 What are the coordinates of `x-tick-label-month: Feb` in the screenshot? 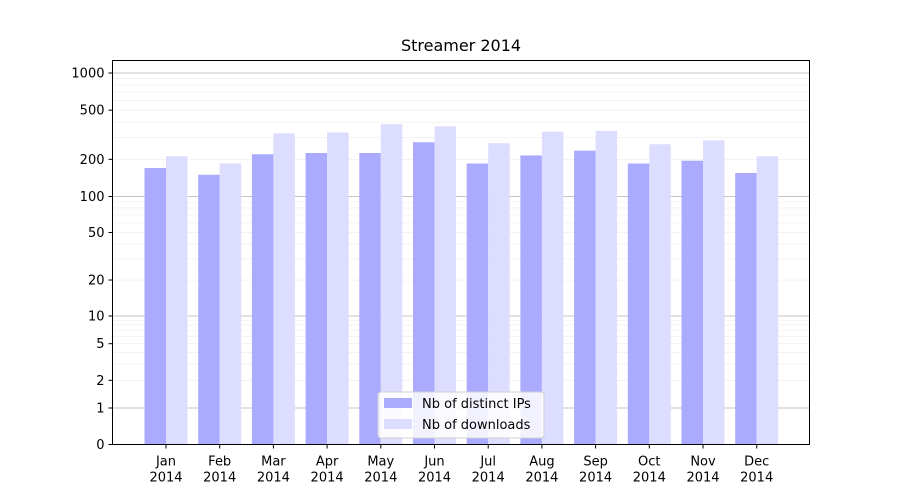 It's located at (219, 462).